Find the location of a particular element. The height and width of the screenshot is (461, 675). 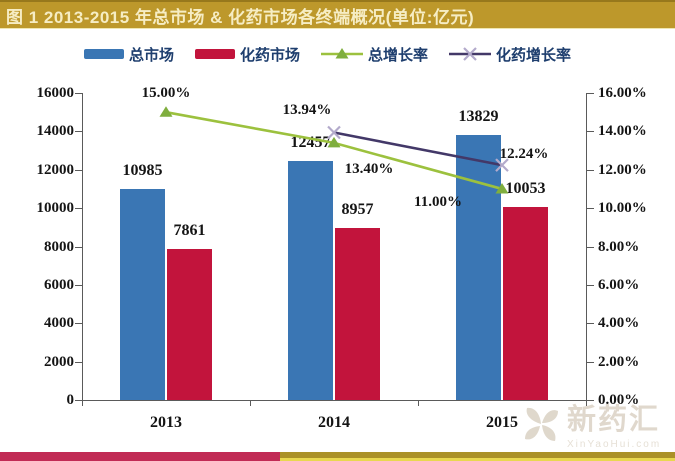

left-axis-tick-label: 2000 is located at coordinates (59, 361).